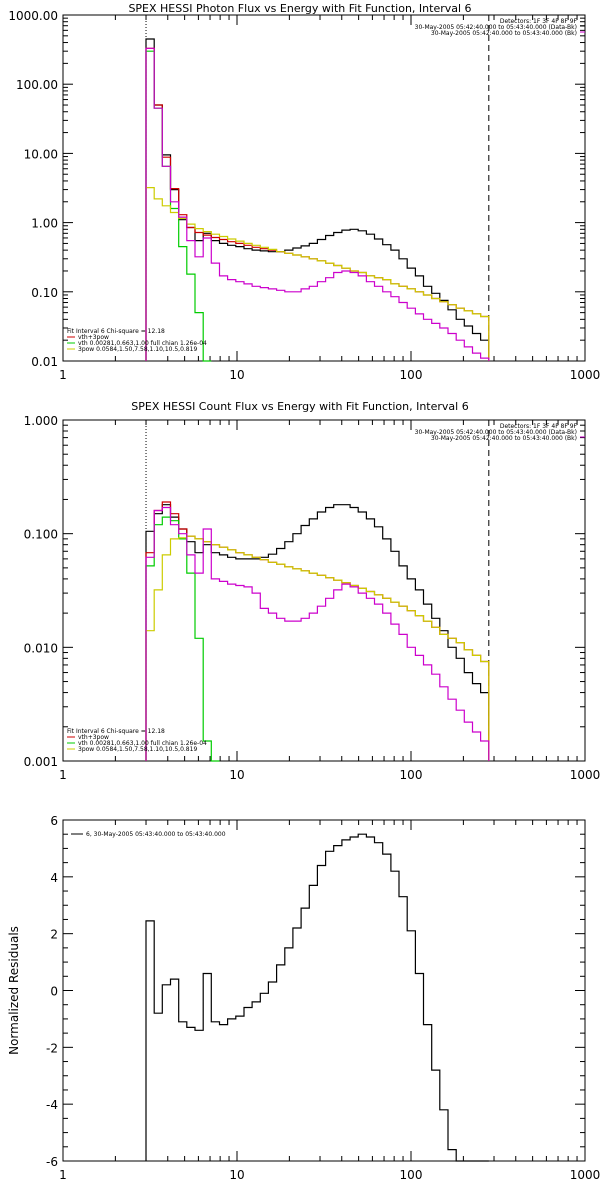 This screenshot has width=600, height=1200. What do you see at coordinates (54, 878) in the screenshot?
I see `y-tick-label: 4` at bounding box center [54, 878].